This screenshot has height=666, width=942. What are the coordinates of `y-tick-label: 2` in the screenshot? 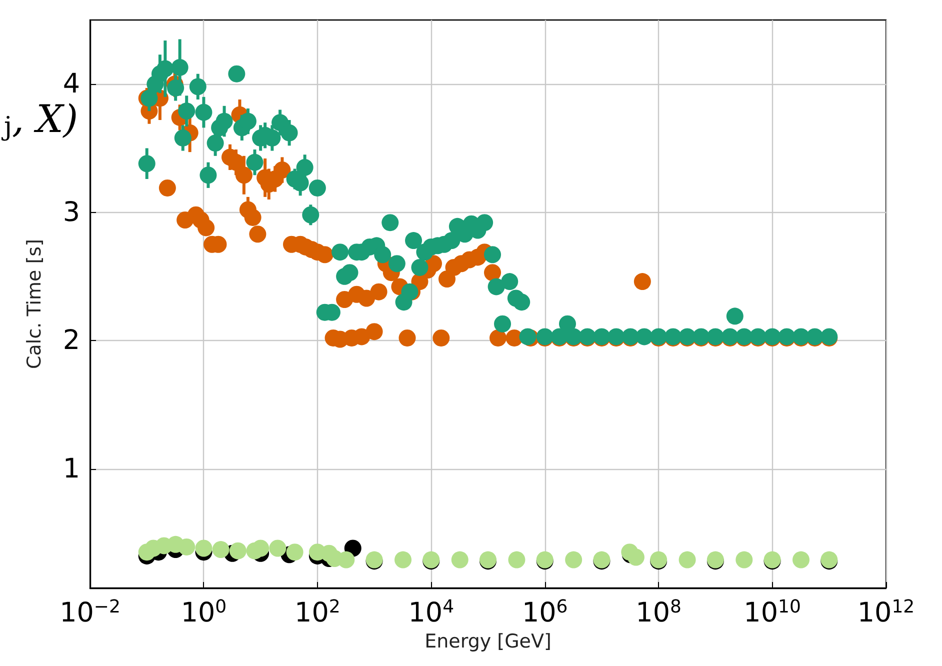 It's located at (71, 340).